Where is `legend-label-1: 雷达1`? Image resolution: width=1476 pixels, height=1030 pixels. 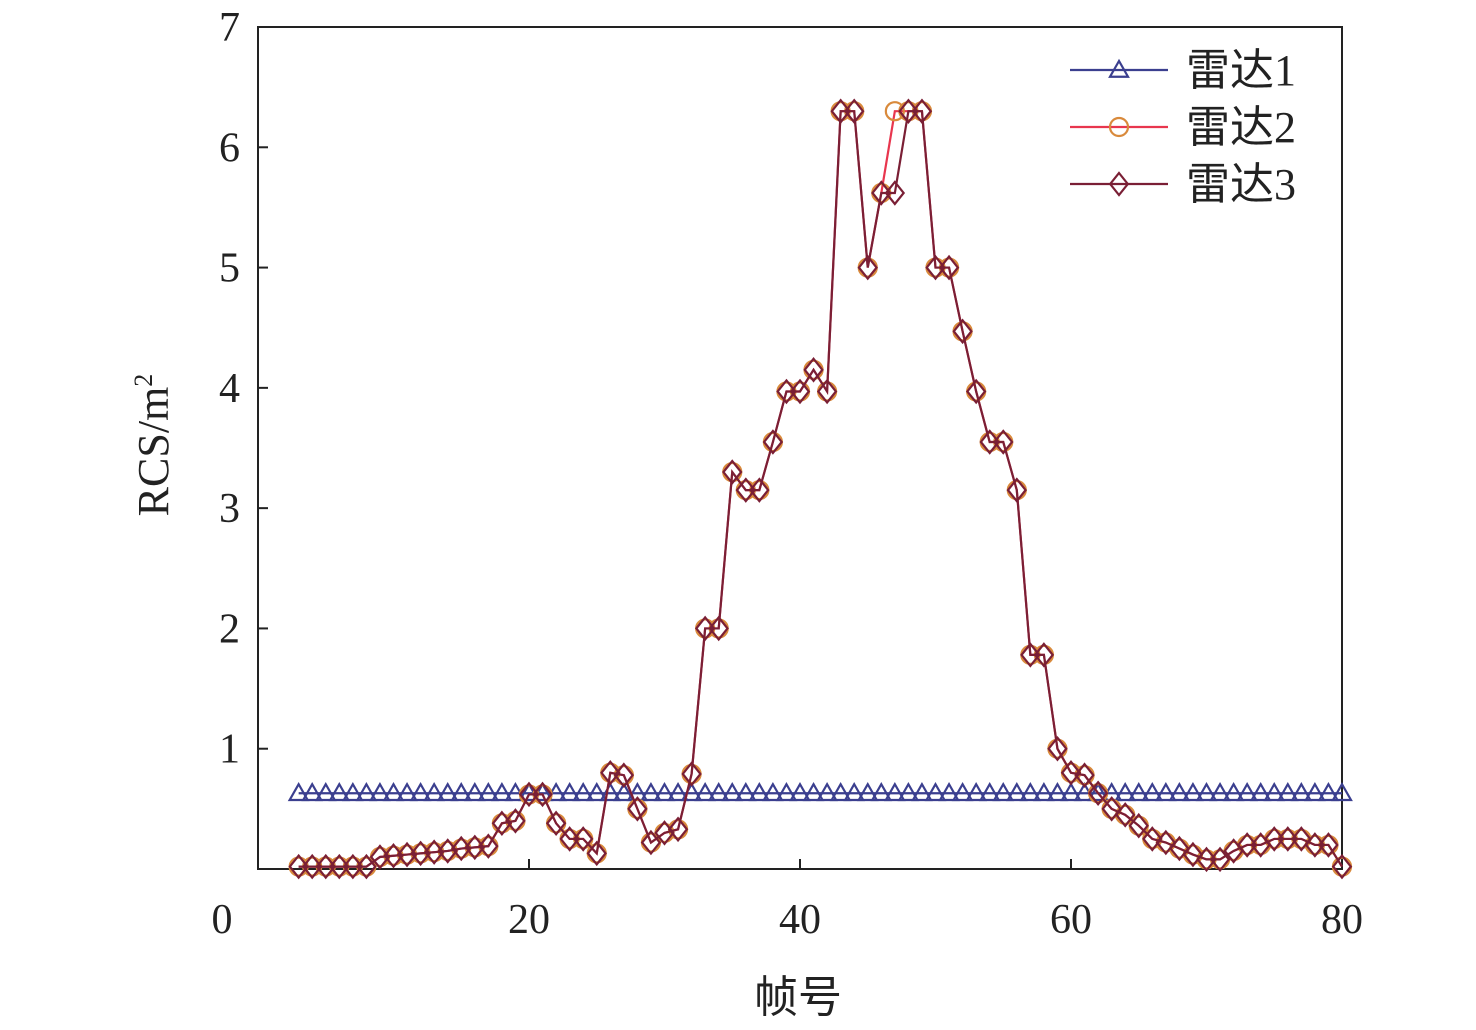
legend-label-1: 雷达1 is located at coordinates (1241, 70).